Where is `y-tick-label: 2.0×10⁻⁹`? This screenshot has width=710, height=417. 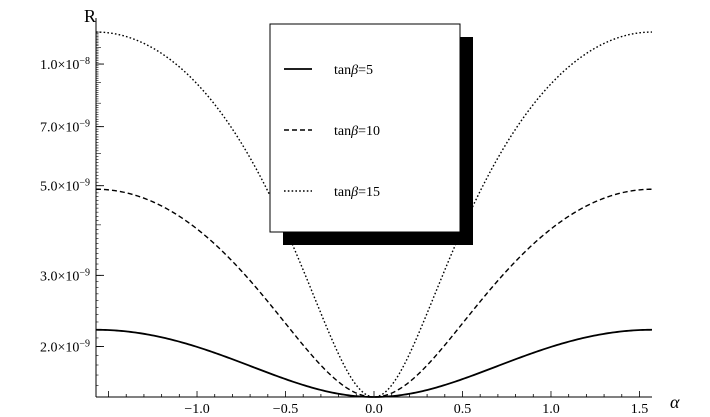 y-tick-label: 2.0×10⁻⁹ is located at coordinates (65, 347).